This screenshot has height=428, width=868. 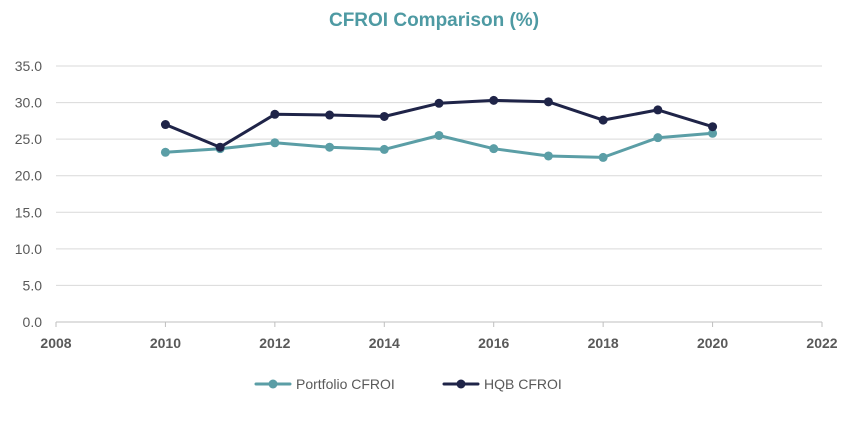 What do you see at coordinates (28, 249) in the screenshot?
I see `y-tick-label: 10.0` at bounding box center [28, 249].